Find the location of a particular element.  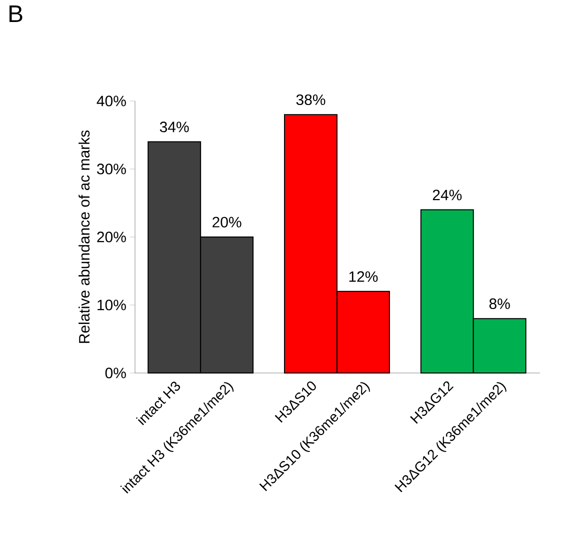

data-label: 24% is located at coordinates (447, 195).